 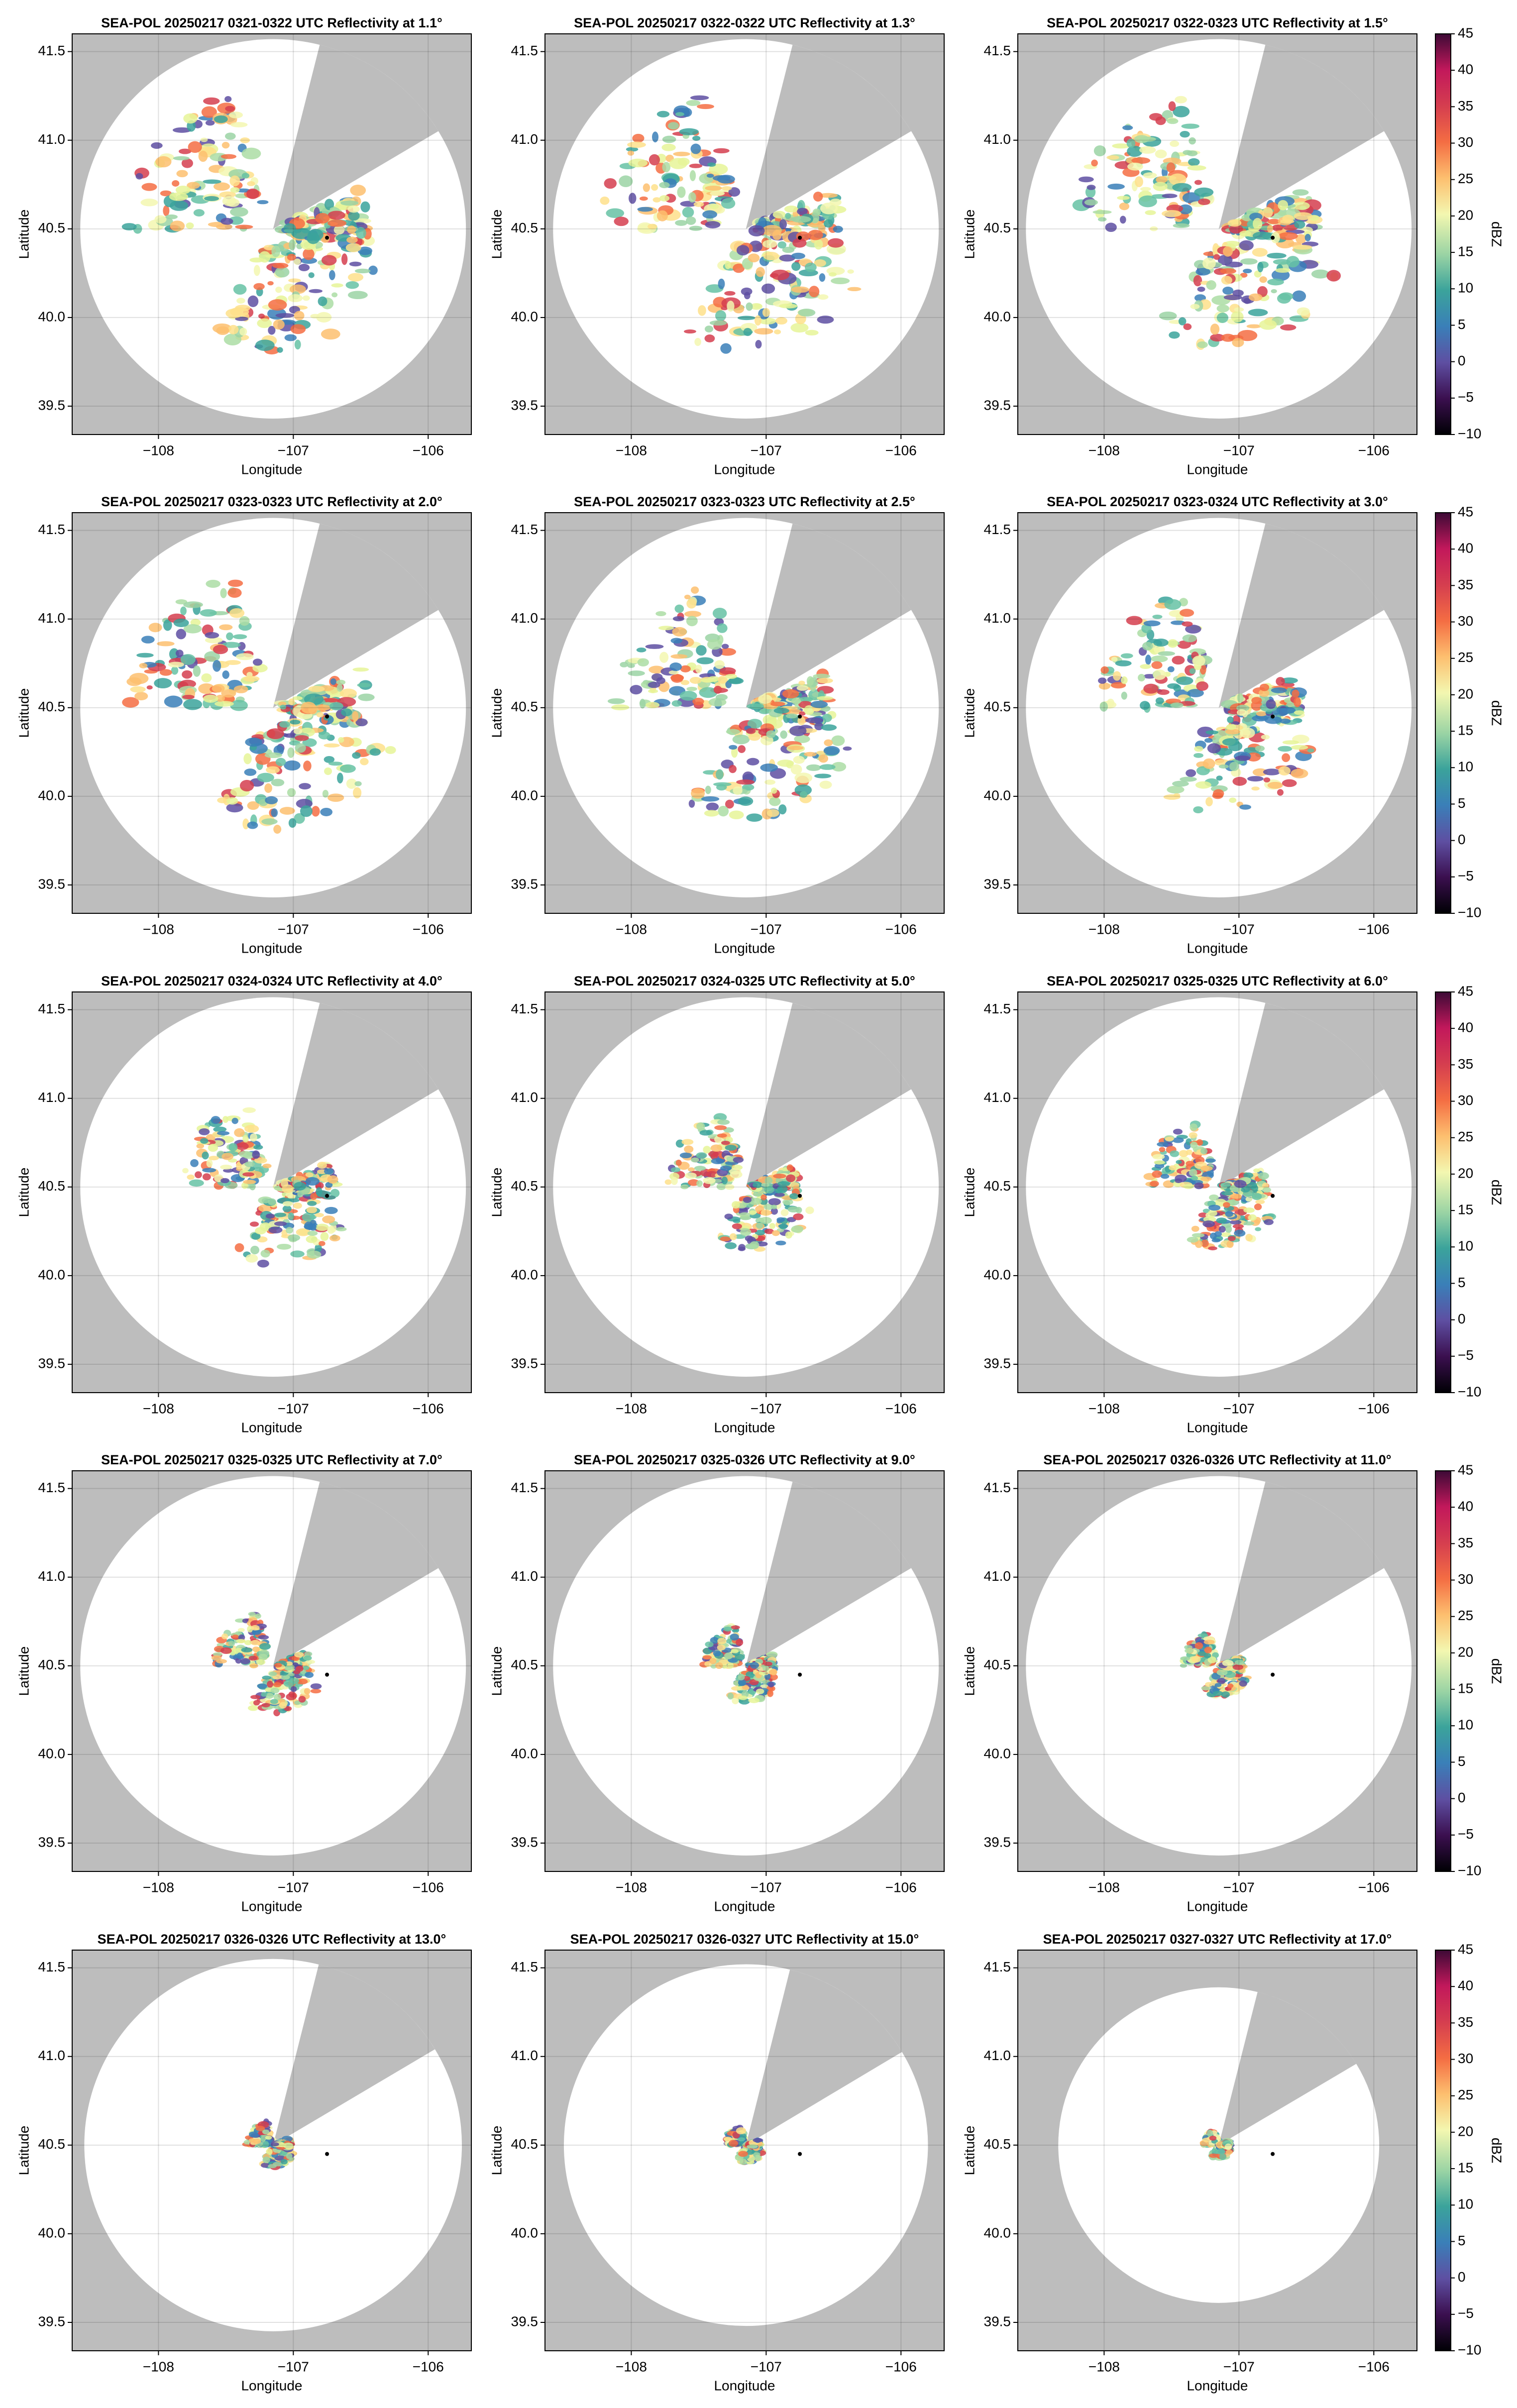 What do you see at coordinates (52, 139) in the screenshot?
I see `y-tick-label: 41.0` at bounding box center [52, 139].